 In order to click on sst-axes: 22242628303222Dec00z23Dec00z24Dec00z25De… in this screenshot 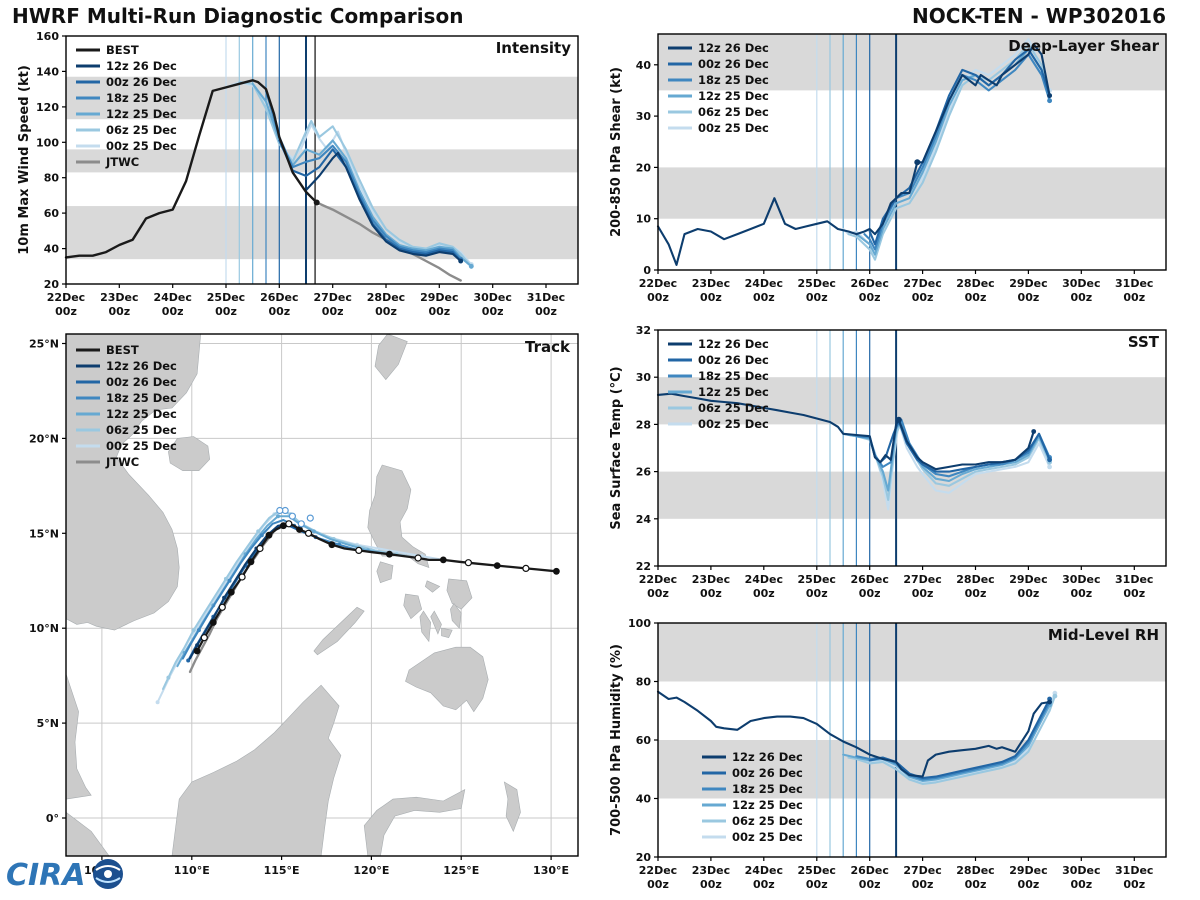, I will do `click(895, 462)`.